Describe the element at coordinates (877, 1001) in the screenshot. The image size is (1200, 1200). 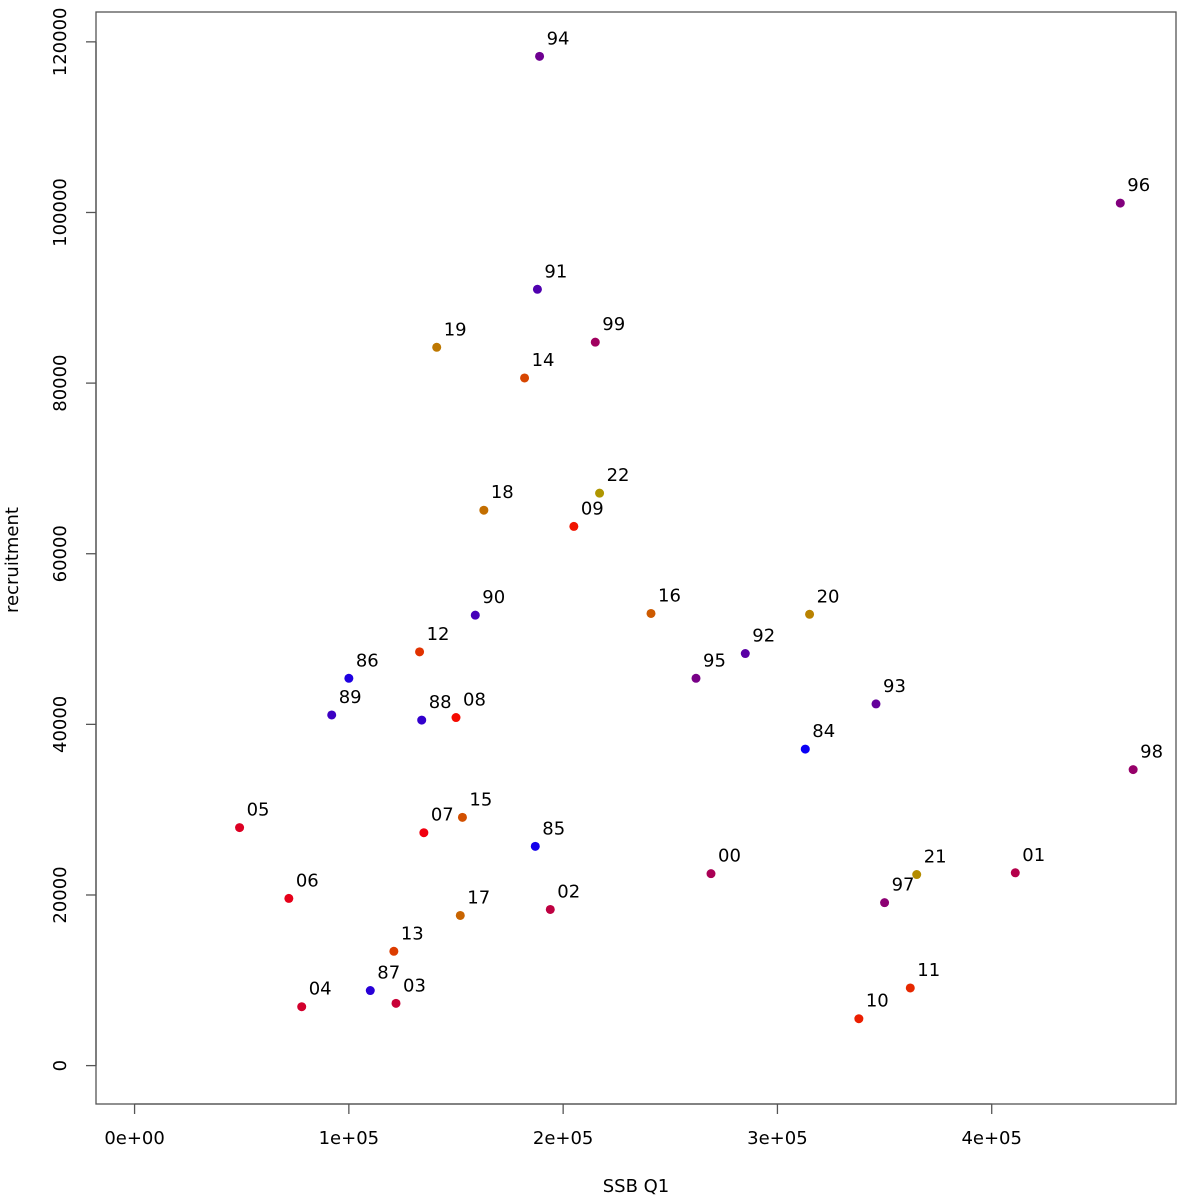
I see `point-label: 10` at that location.